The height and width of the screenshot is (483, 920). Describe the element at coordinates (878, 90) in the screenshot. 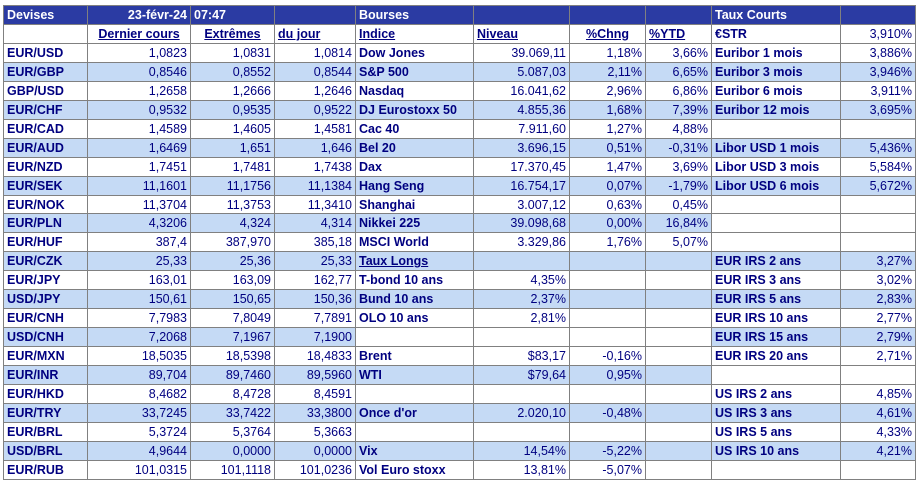

I see `rate-value: 3,911%` at that location.